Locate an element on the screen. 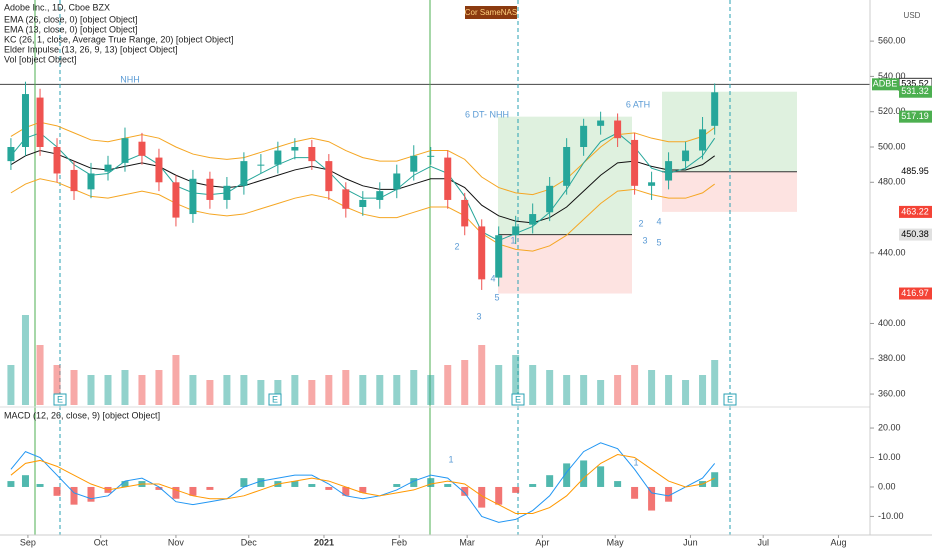 The height and width of the screenshot is (550, 932). x-tick-label: Nov is located at coordinates (176, 542).